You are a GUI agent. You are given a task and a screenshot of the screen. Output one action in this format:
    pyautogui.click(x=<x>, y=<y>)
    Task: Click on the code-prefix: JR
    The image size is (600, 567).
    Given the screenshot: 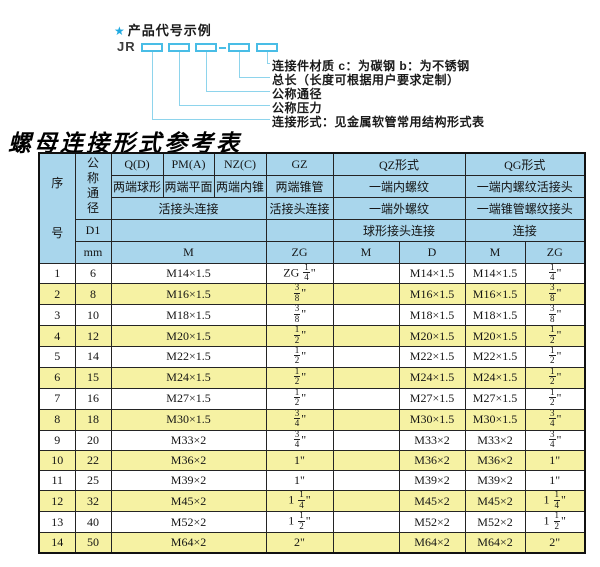 What is the action you would take?
    pyautogui.click(x=126, y=46)
    